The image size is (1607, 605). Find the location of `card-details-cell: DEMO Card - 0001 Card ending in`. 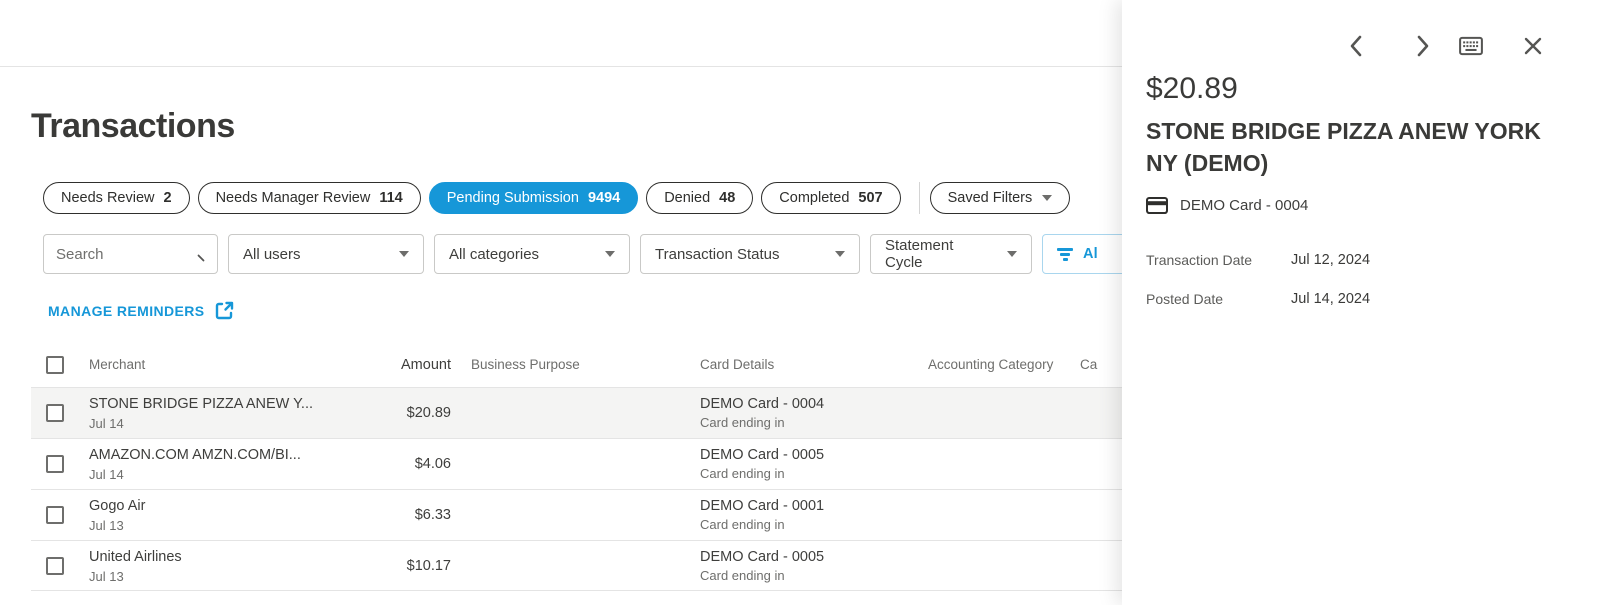

card-details-cell: DEMO Card - 0001 Card ending in is located at coordinates (814, 515).